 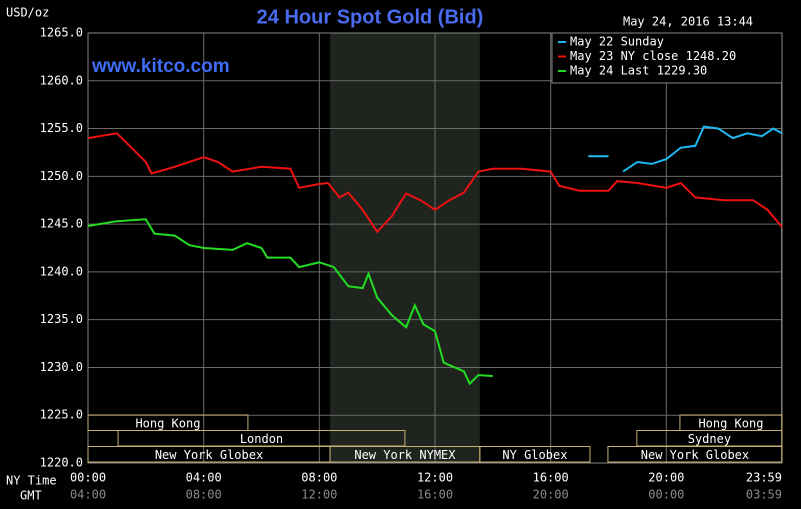 I want to click on x-axis-label: NY Time, so click(x=31, y=481).